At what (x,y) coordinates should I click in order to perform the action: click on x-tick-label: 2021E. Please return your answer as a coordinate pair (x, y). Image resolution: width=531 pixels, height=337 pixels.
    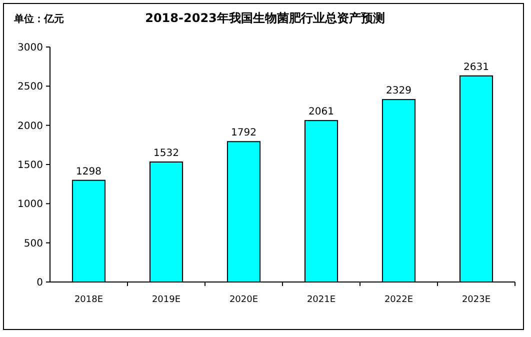
    Looking at the image, I should click on (321, 300).